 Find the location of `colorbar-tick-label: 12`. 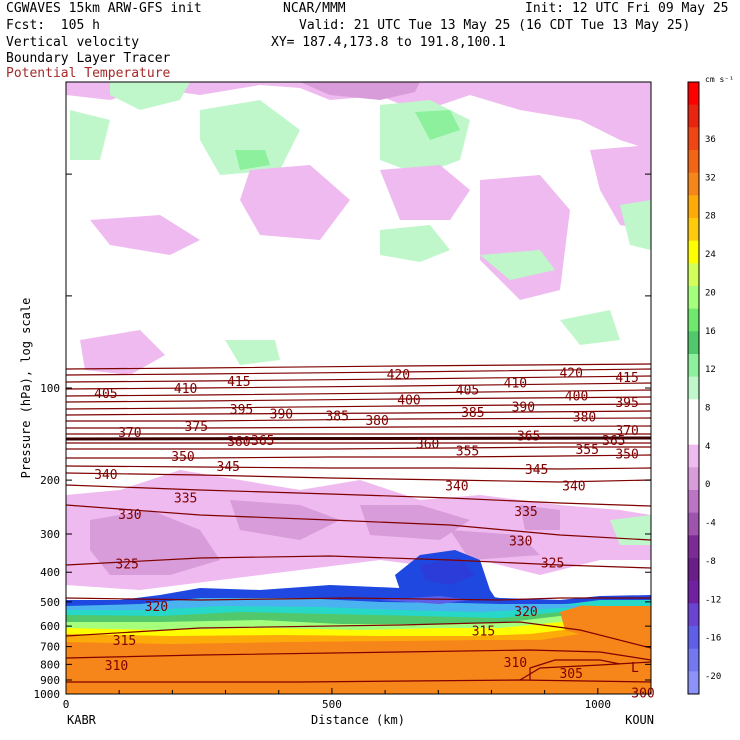

colorbar-tick-label: 12 is located at coordinates (710, 370).